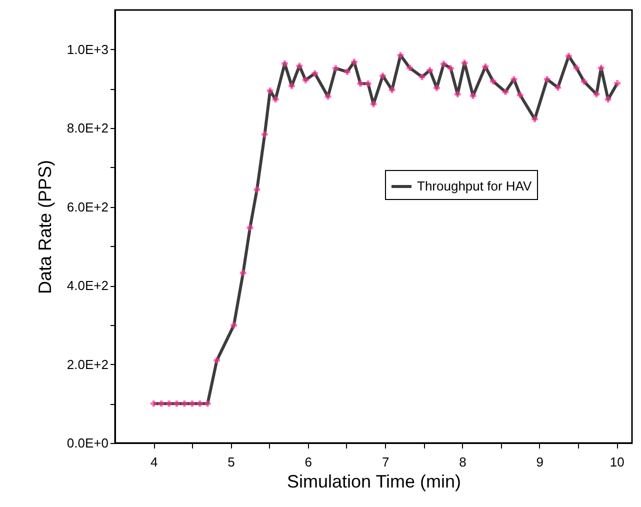 The image size is (641, 507). What do you see at coordinates (87, 49) in the screenshot?
I see `y-tick-label: 1.0E+3` at bounding box center [87, 49].